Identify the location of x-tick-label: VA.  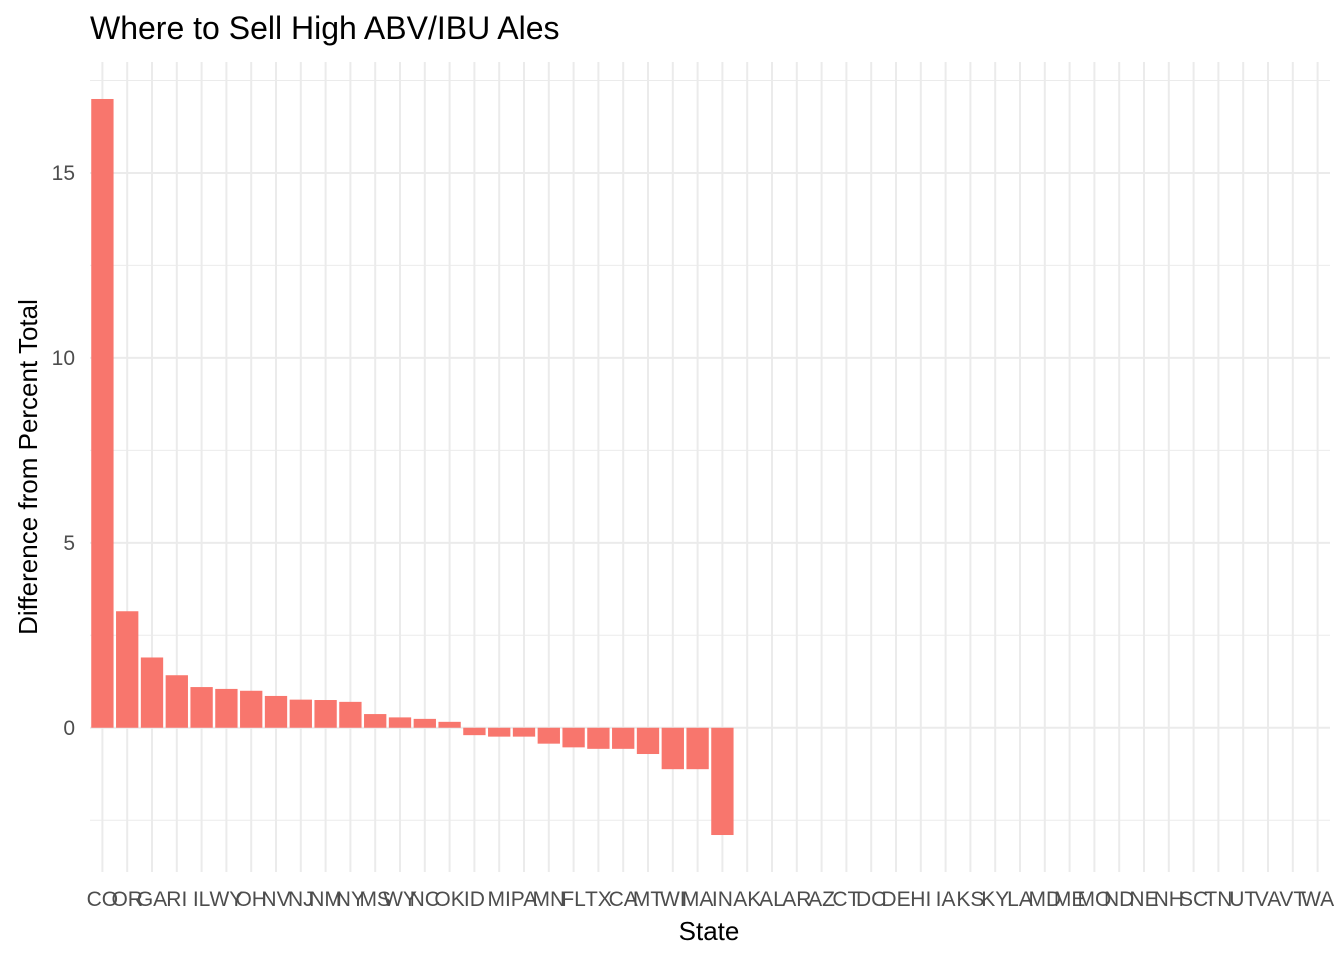
(1268, 899).